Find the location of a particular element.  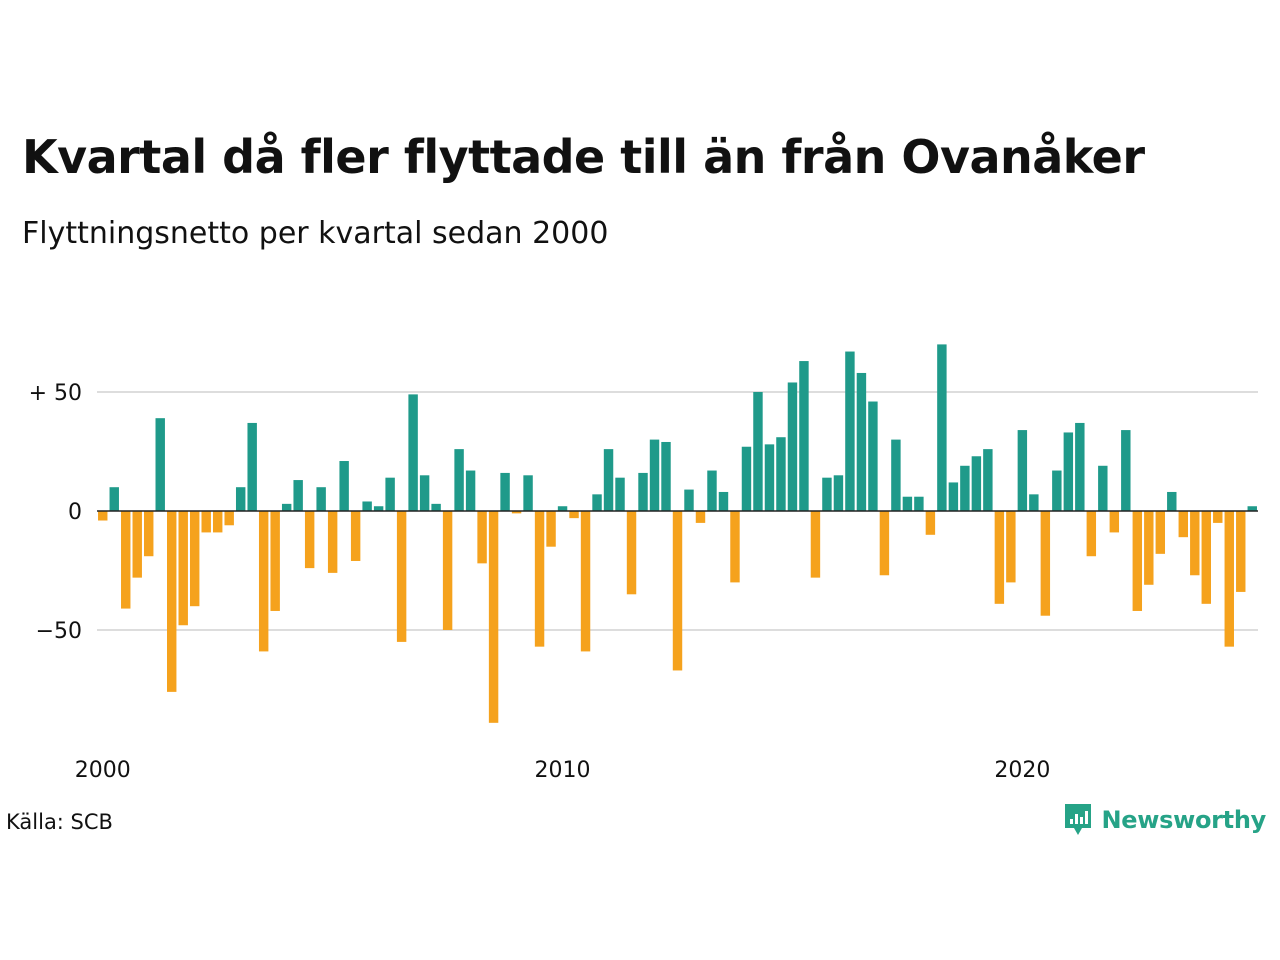

x-tick-labels: 2000 2010 2020 is located at coordinates (563, 770).